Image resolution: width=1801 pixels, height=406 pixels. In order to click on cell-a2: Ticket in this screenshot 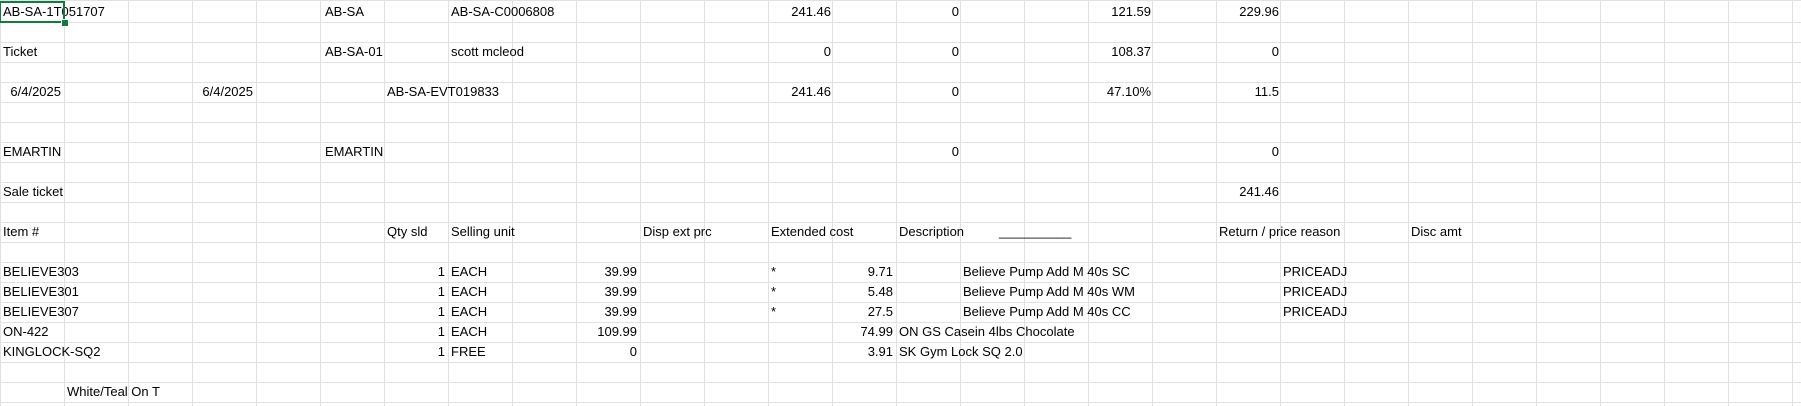, I will do `click(20, 51)`.